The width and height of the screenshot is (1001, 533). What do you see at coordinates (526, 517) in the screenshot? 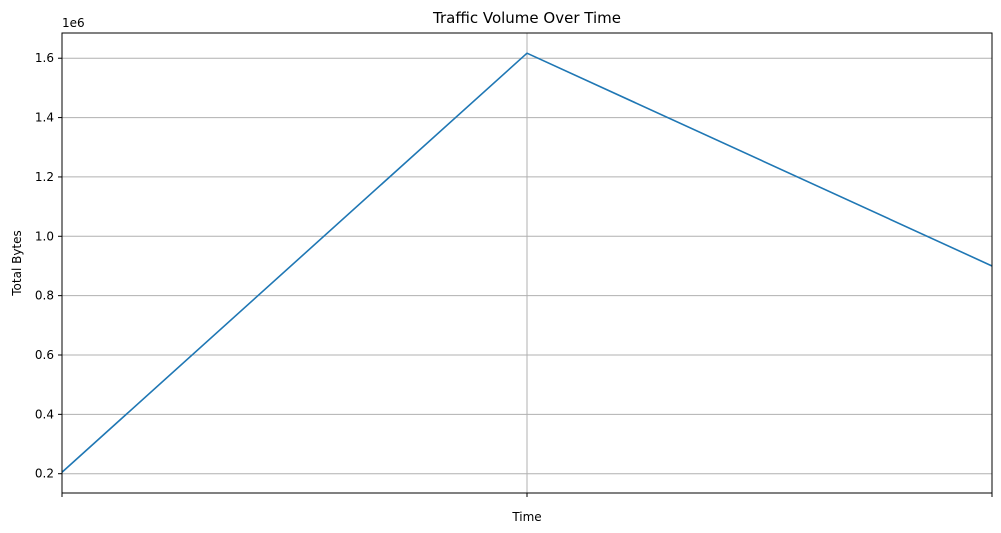
I see `x-axis-label: Time` at bounding box center [526, 517].